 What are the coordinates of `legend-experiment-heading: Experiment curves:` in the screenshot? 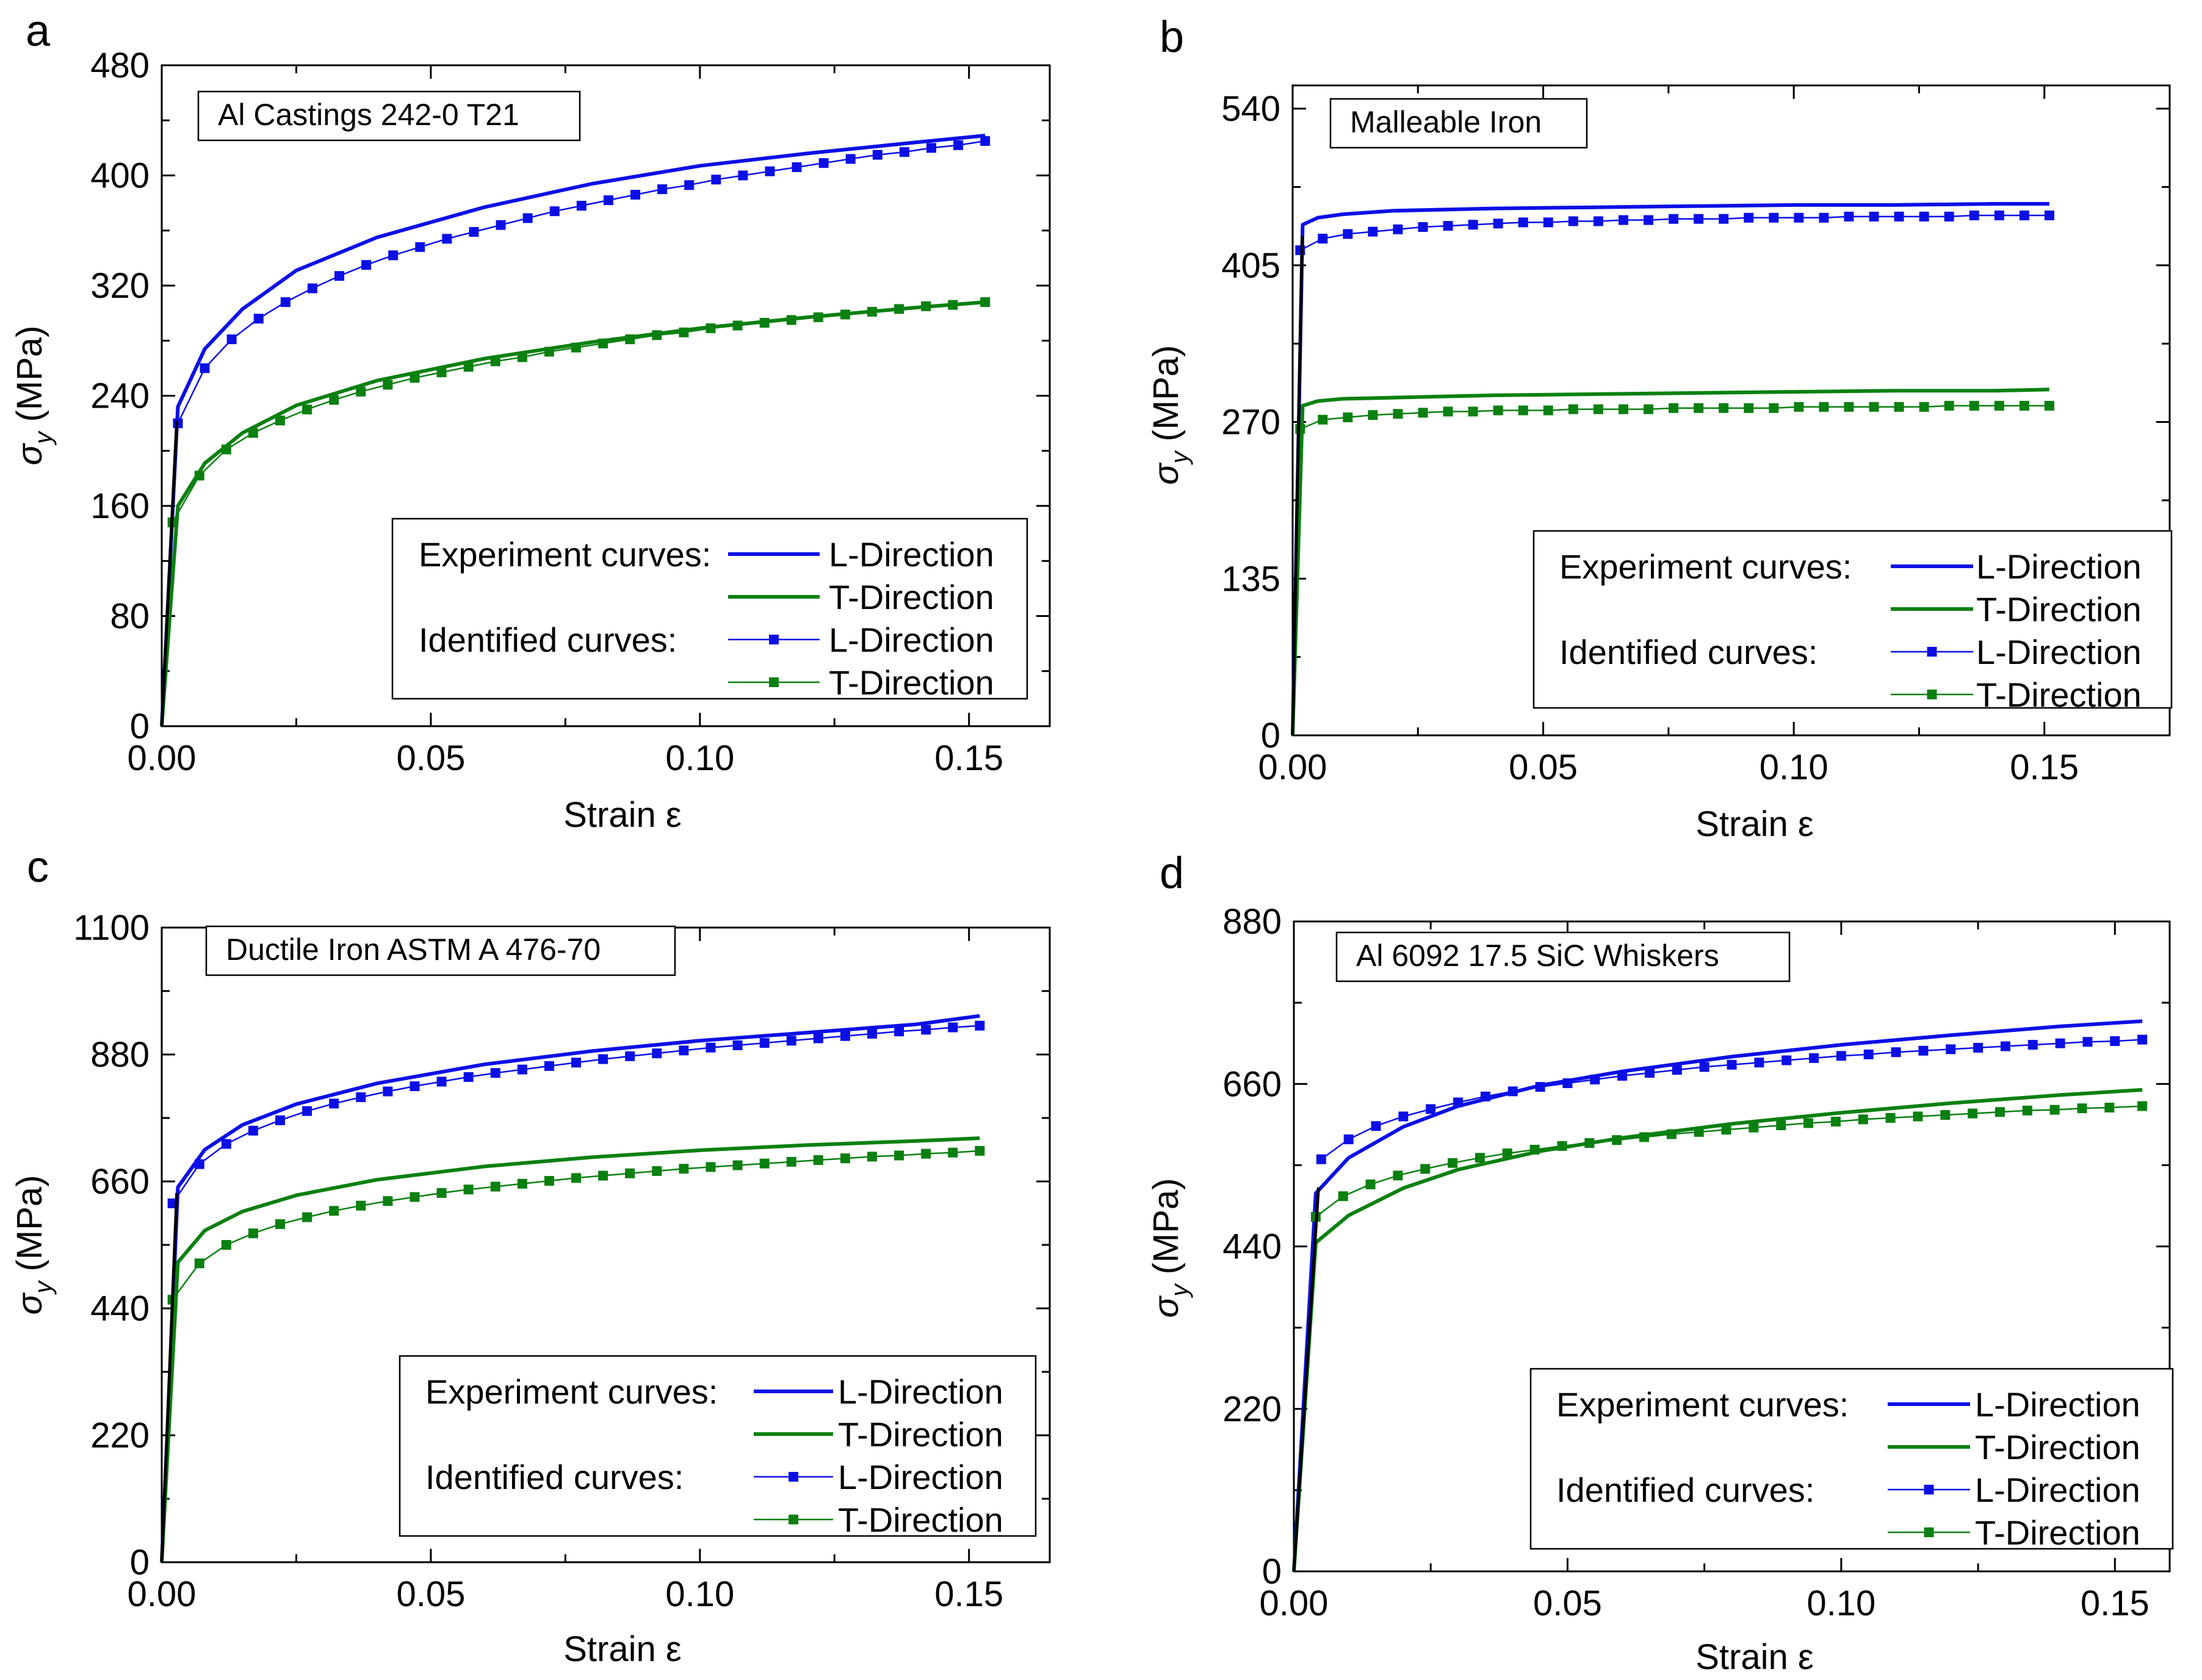 It's located at (565, 554).